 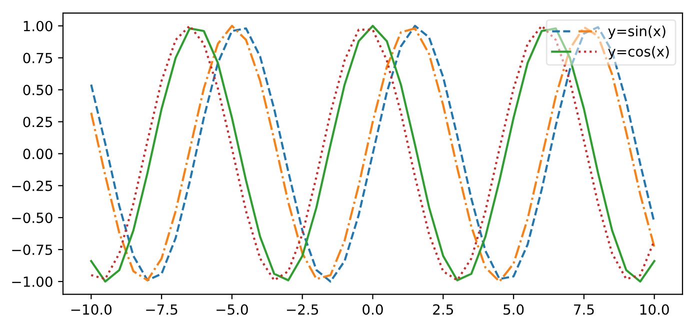 I want to click on y-tick-label: 0.25, so click(x=37, y=122).